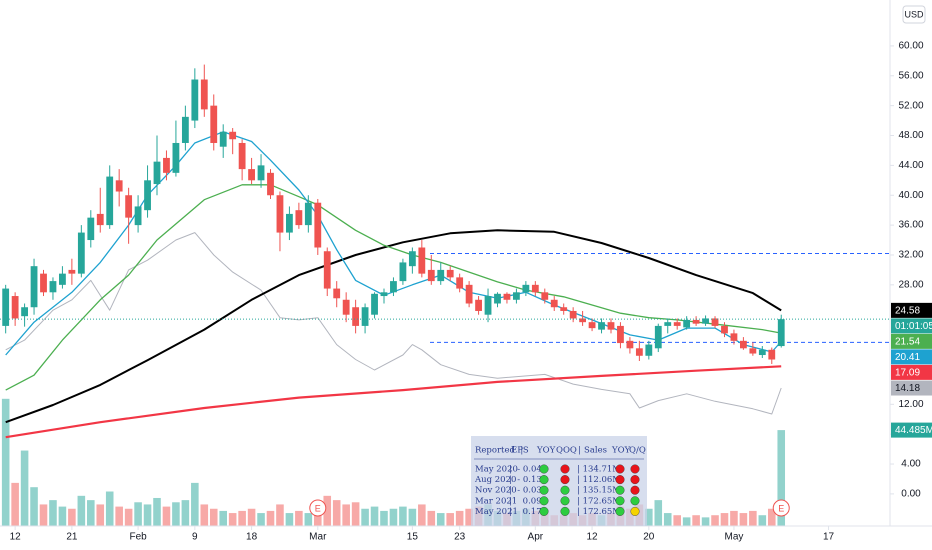 The width and height of the screenshot is (932, 550). I want to click on x-tick-label: 12, so click(593, 537).